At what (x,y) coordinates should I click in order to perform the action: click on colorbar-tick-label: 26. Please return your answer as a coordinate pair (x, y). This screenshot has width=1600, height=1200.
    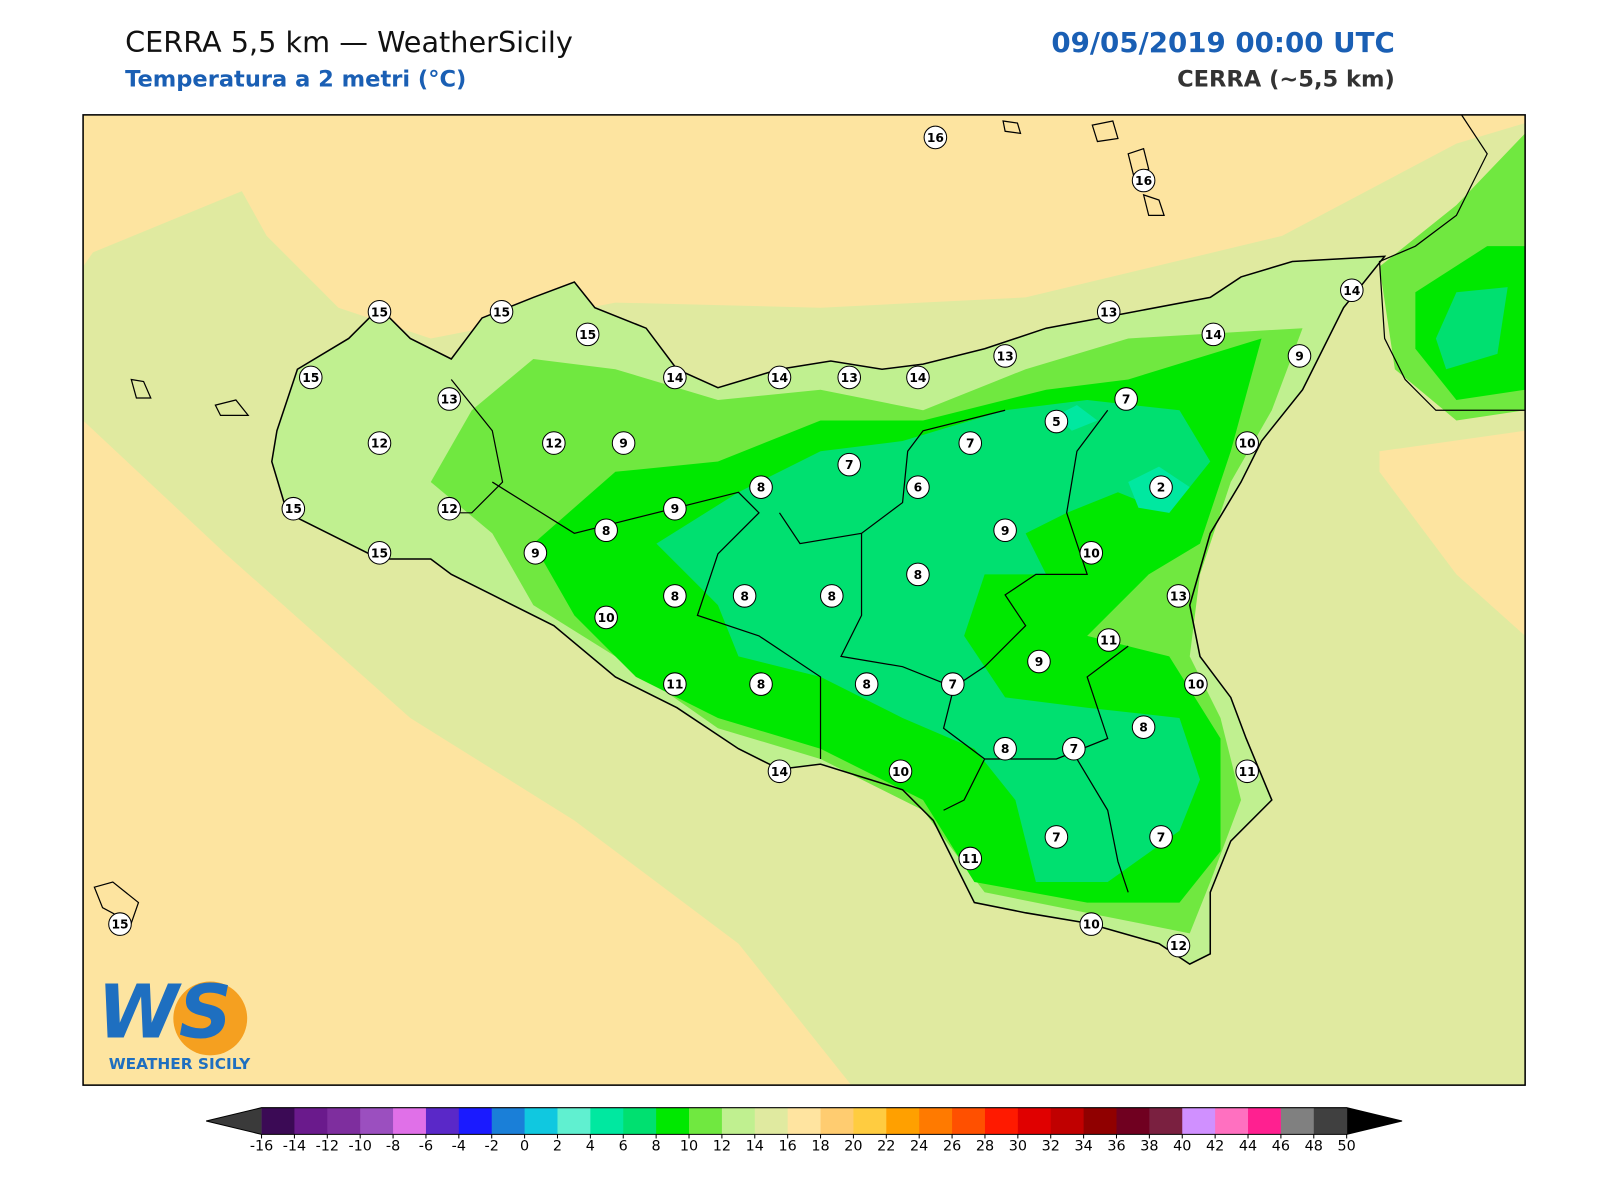
    Looking at the image, I should click on (952, 1147).